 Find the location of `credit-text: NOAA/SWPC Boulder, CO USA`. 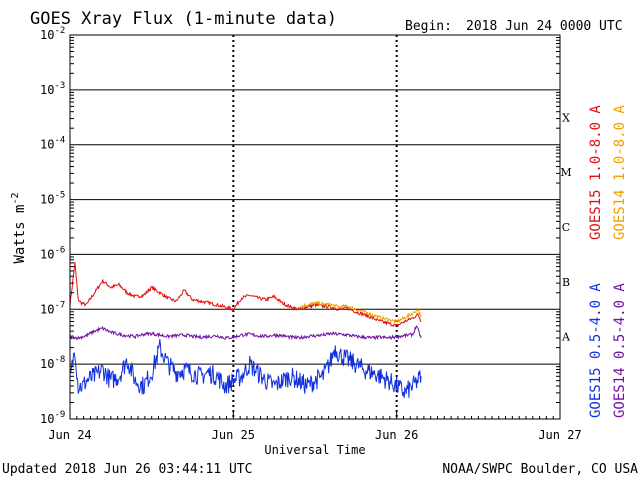

credit-text: NOAA/SWPC Boulder, CO USA is located at coordinates (540, 469).